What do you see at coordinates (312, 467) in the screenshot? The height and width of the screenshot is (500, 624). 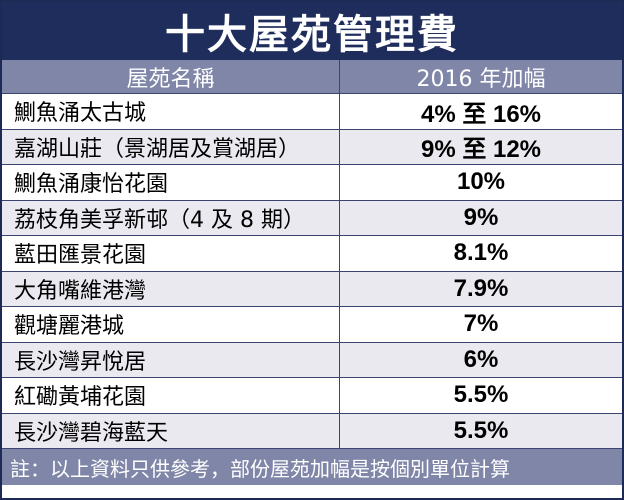 I see `footnote: 註：以上資料只供參考，部份屋苑加幅是按個別單位計算` at bounding box center [312, 467].